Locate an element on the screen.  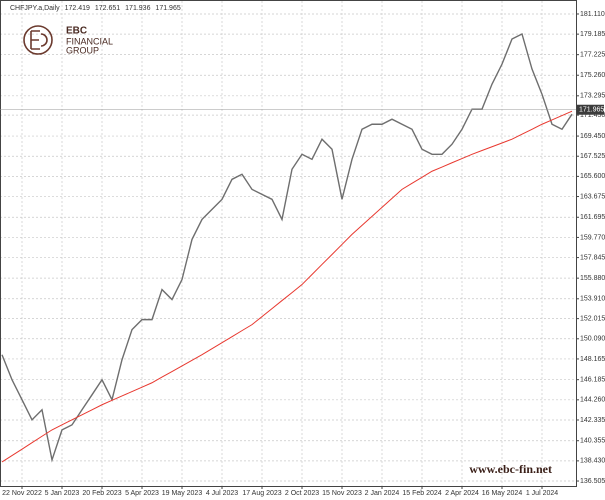
x-tick-label: 16 May 2024 is located at coordinates (502, 493).